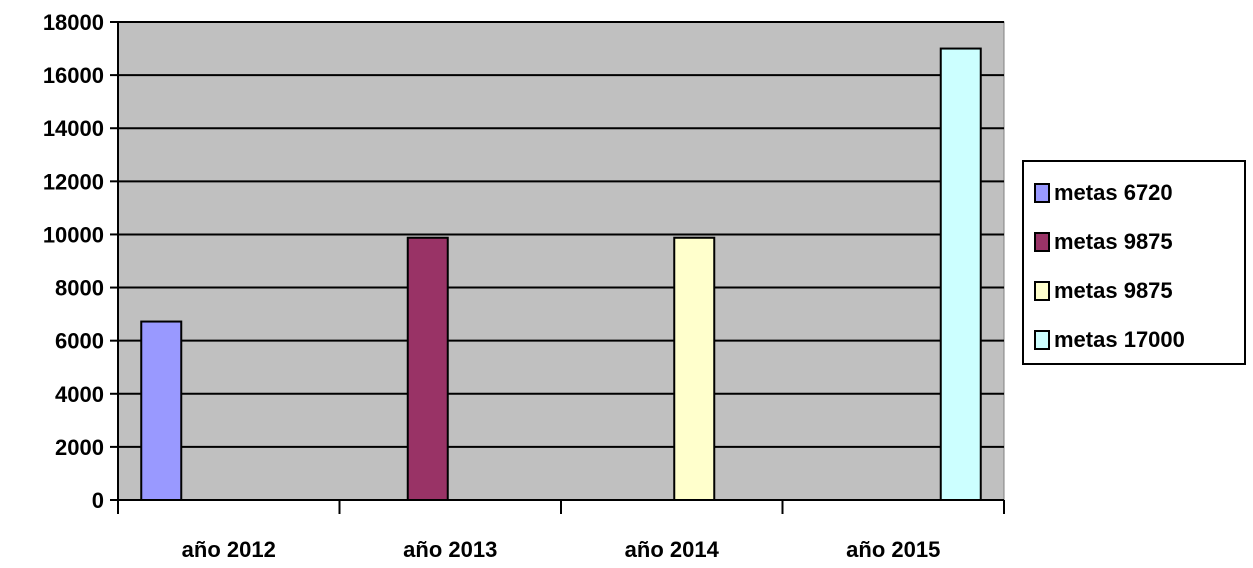 This screenshot has height=568, width=1253. Describe the element at coordinates (79, 341) in the screenshot. I see `y-tick-label: 6000` at that location.